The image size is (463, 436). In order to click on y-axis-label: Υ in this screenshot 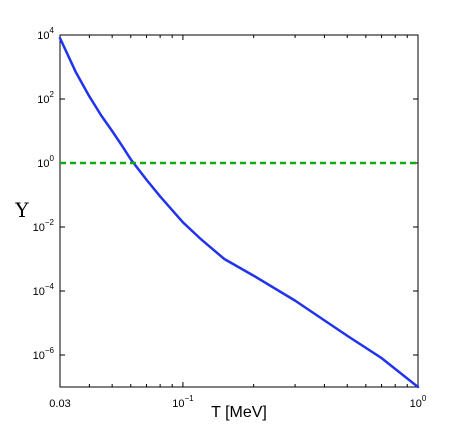, I will do `click(21, 210)`.